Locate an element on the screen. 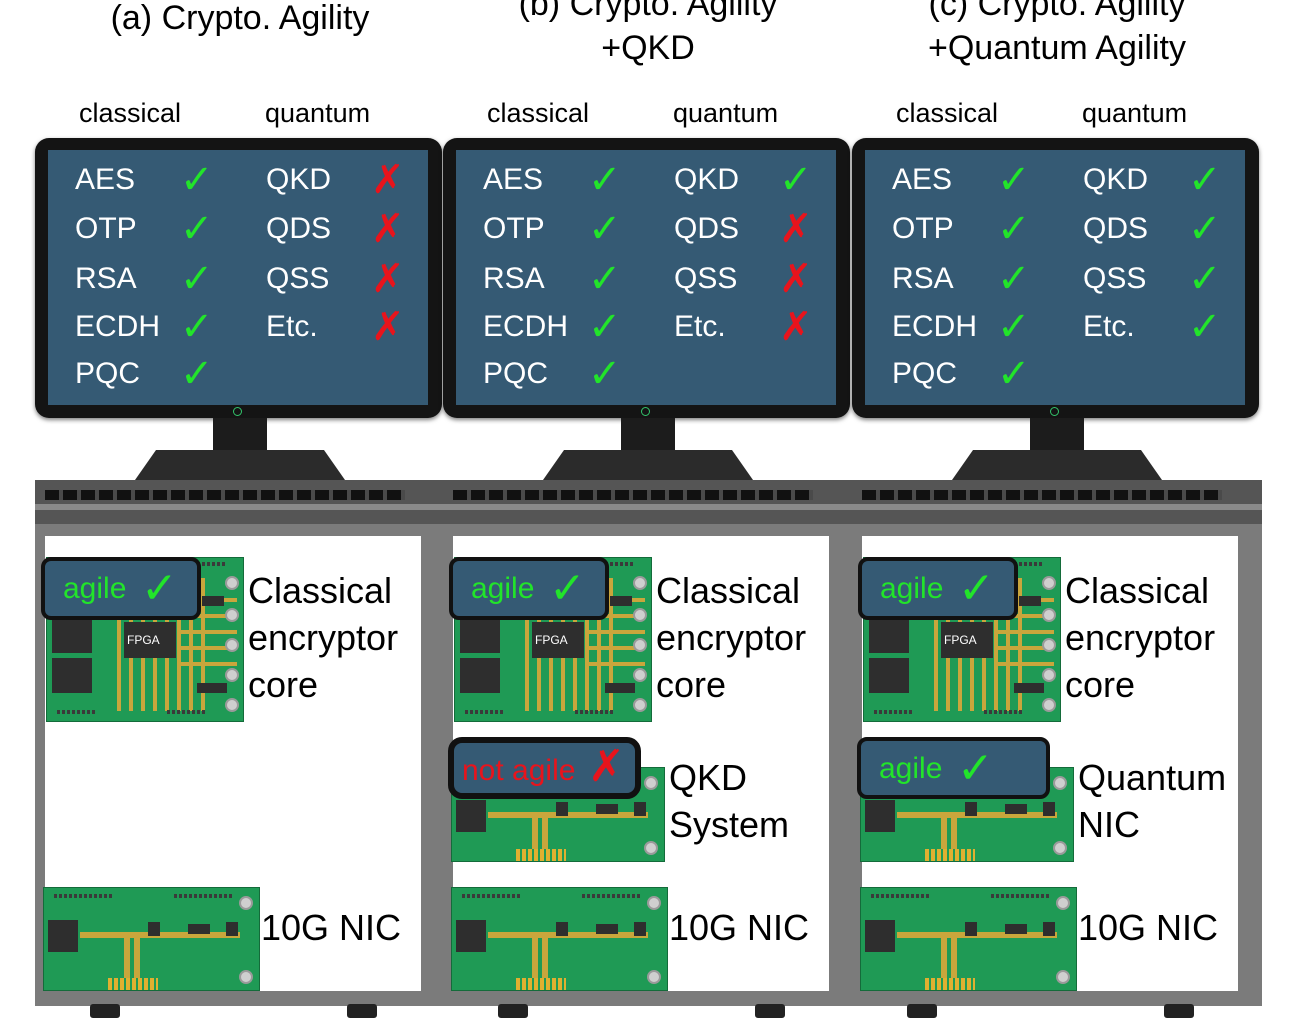  monitor: AES ✓ OTP ✓ RSA ✓ ECDH ✓ PQC ✓ QKD ✗ QDS ✗ QSS ✗ Etc. ✗ is located at coordinates (238, 278).